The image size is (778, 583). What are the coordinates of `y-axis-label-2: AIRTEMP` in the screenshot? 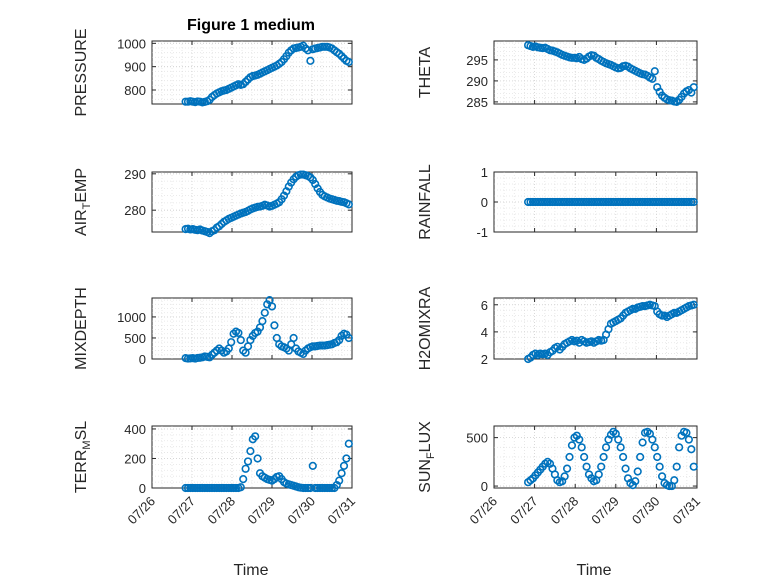 It's located at (83, 202).